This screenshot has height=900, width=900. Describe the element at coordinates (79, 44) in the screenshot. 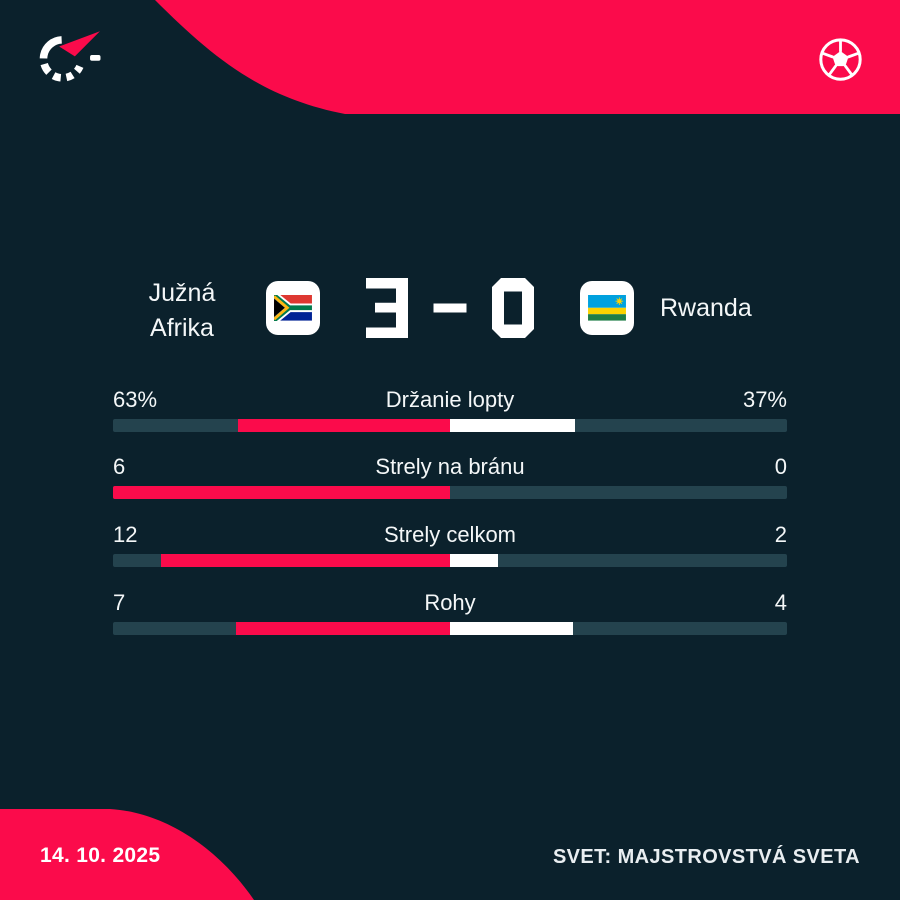

I see `logo-needle` at that location.